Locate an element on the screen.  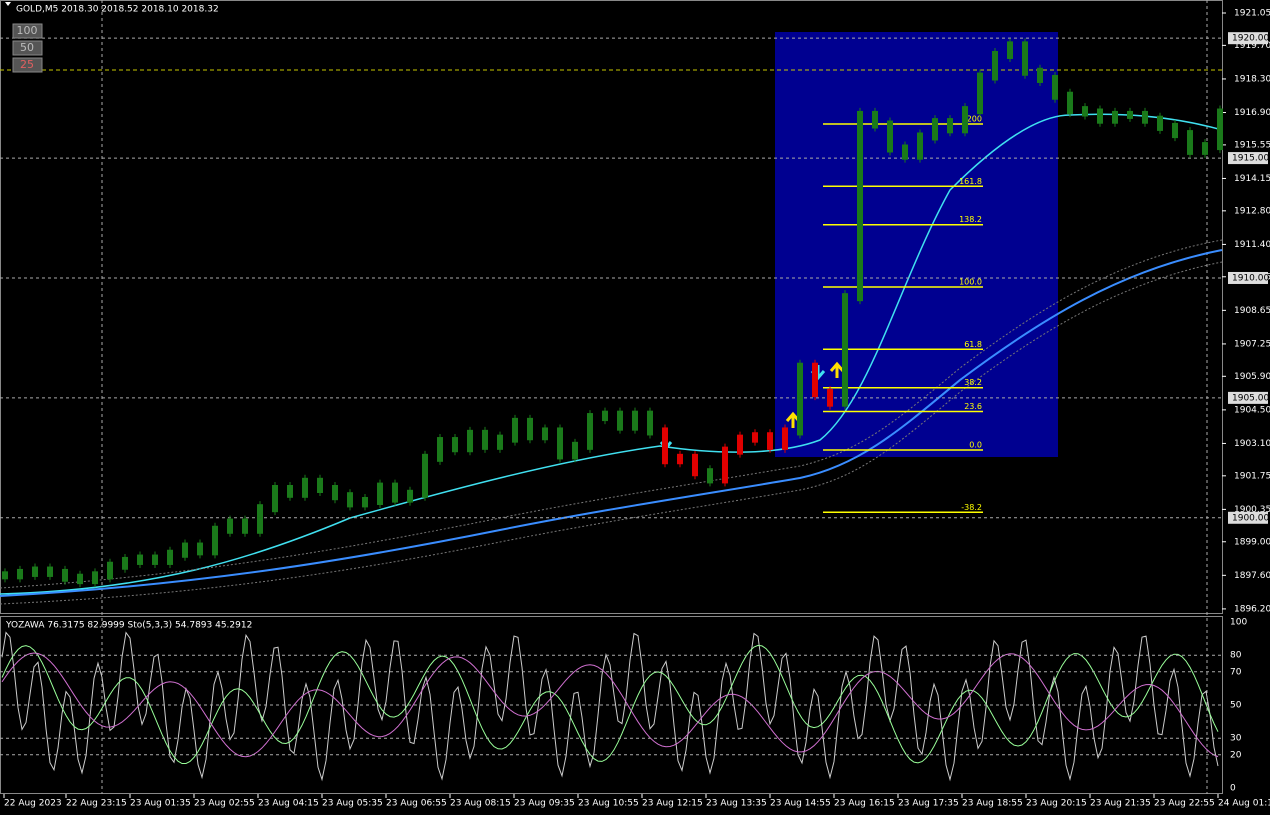
fibo-label: 61.8 is located at coordinates (973, 344).